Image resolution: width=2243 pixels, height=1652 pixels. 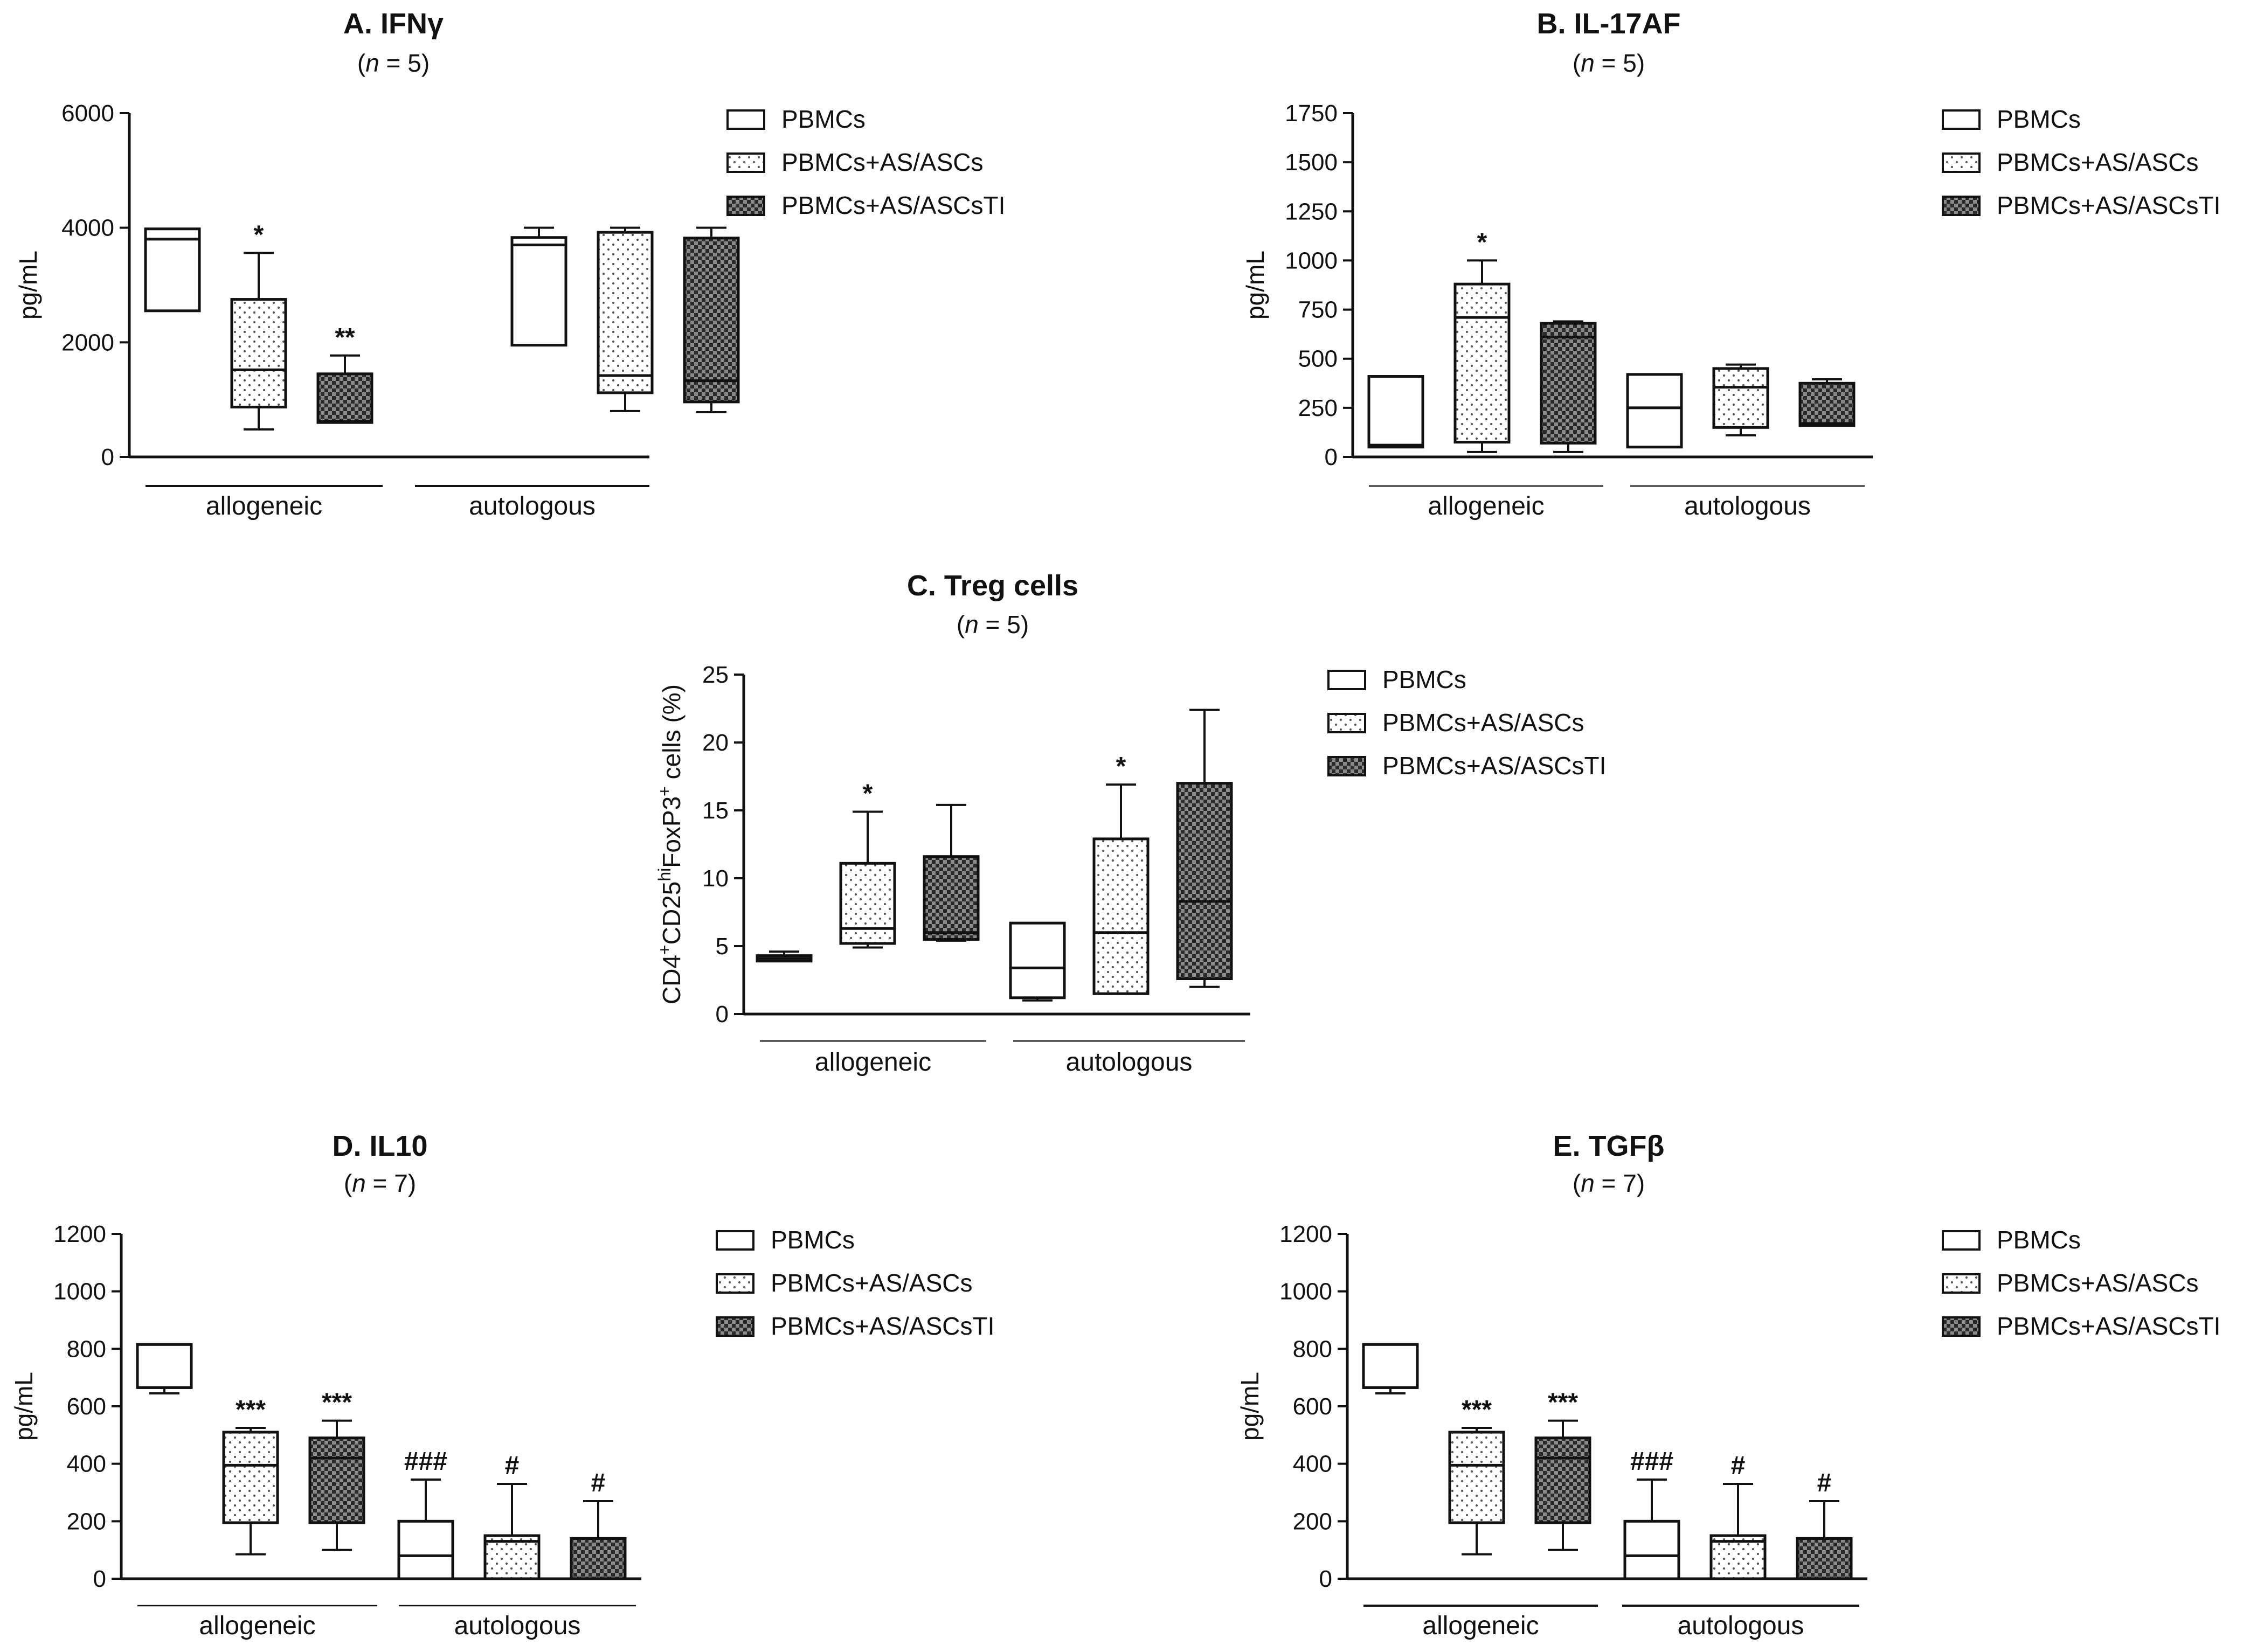 What do you see at coordinates (671, 913) in the screenshot?
I see `y-label-part: CD25` at bounding box center [671, 913].